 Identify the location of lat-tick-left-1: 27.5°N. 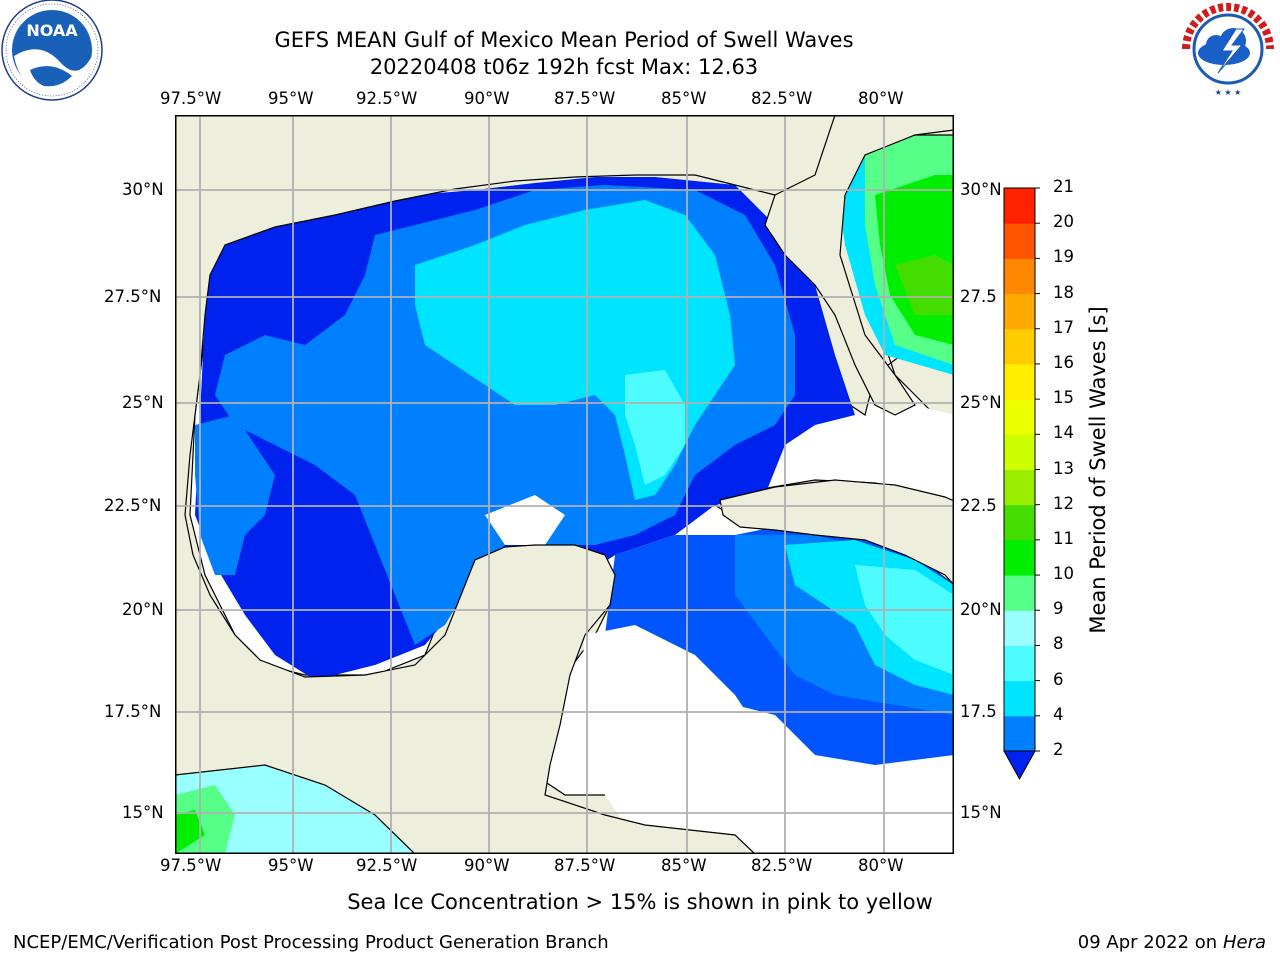
(133, 296).